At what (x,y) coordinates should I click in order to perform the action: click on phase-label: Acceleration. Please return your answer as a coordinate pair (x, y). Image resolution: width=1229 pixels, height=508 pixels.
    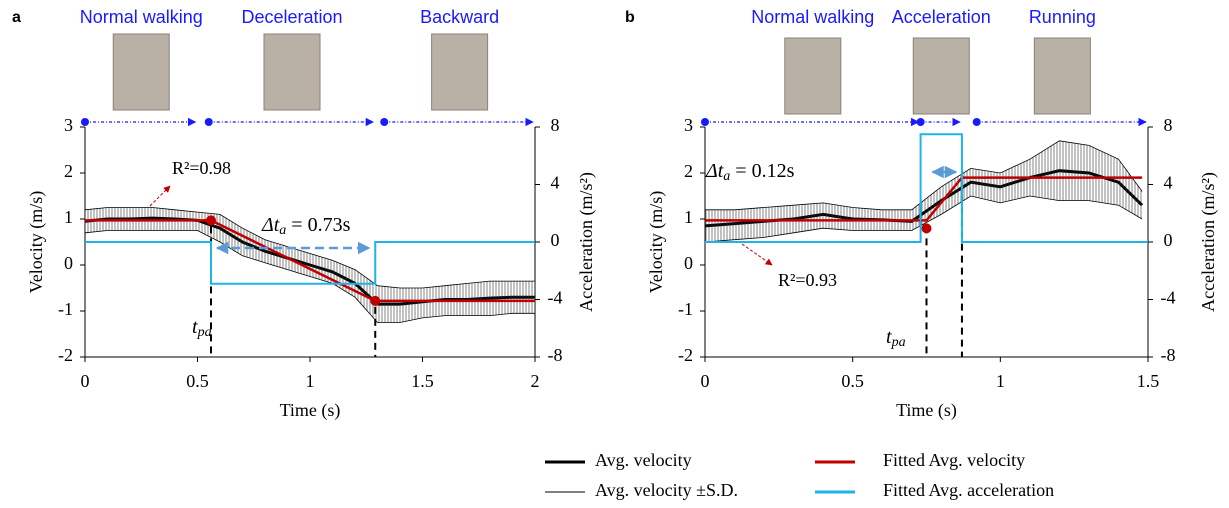
    Looking at the image, I should click on (941, 17).